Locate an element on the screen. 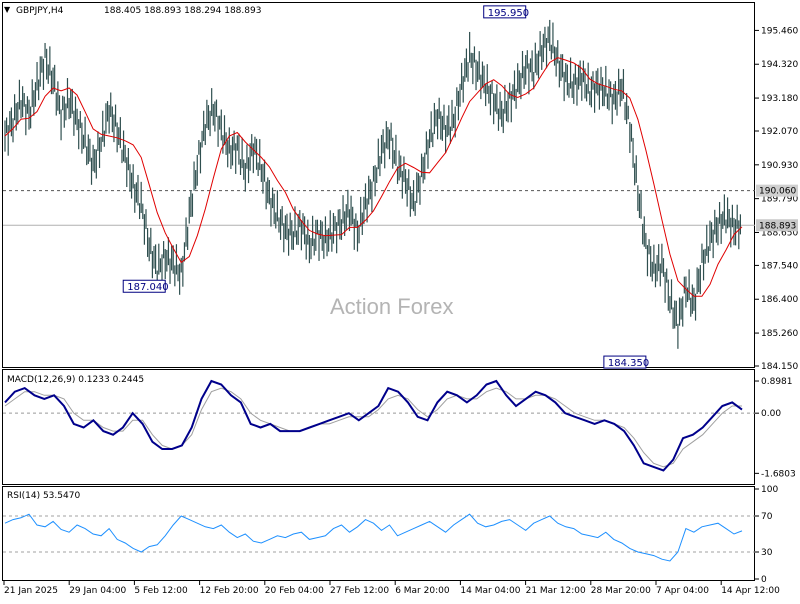 This screenshot has width=800, height=604. rsi-line is located at coordinates (373, 537).